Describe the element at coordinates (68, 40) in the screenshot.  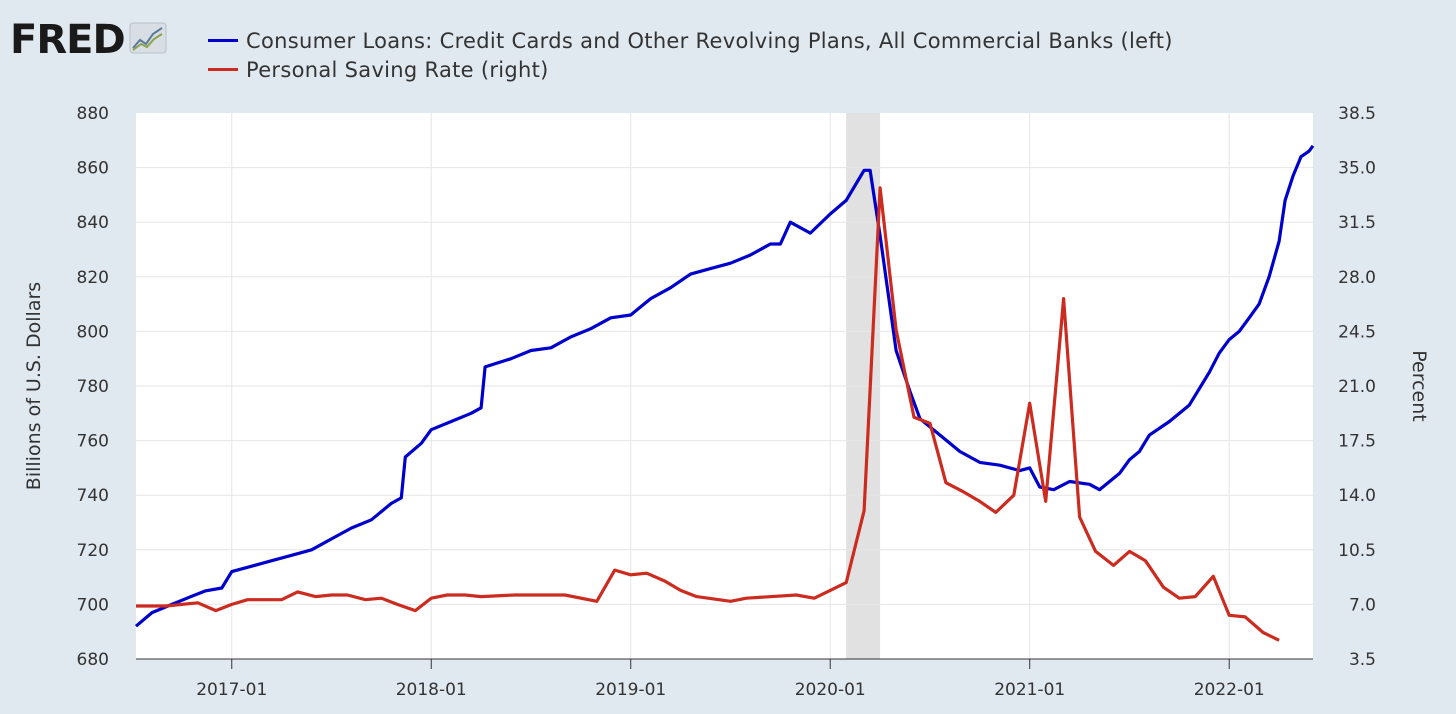
I see `logo-text: FRED` at that location.